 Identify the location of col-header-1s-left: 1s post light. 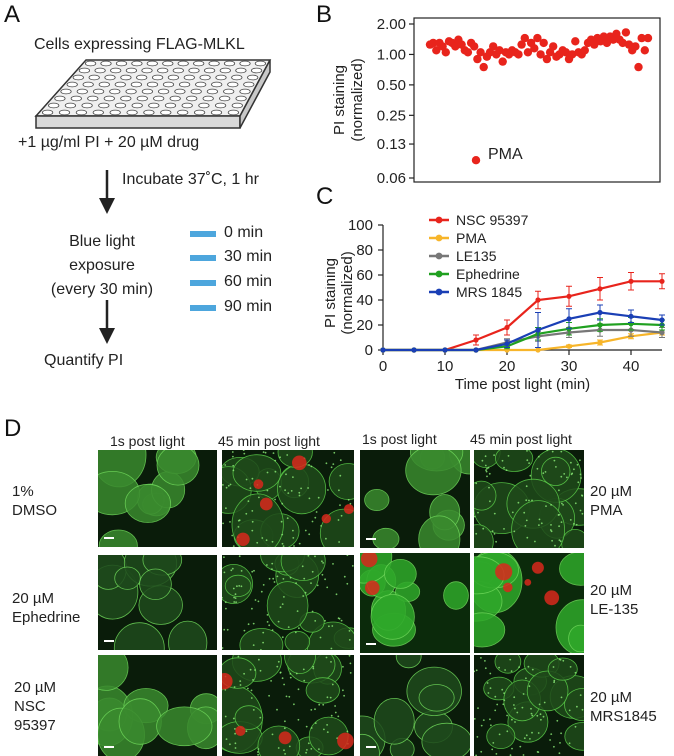
(147, 441).